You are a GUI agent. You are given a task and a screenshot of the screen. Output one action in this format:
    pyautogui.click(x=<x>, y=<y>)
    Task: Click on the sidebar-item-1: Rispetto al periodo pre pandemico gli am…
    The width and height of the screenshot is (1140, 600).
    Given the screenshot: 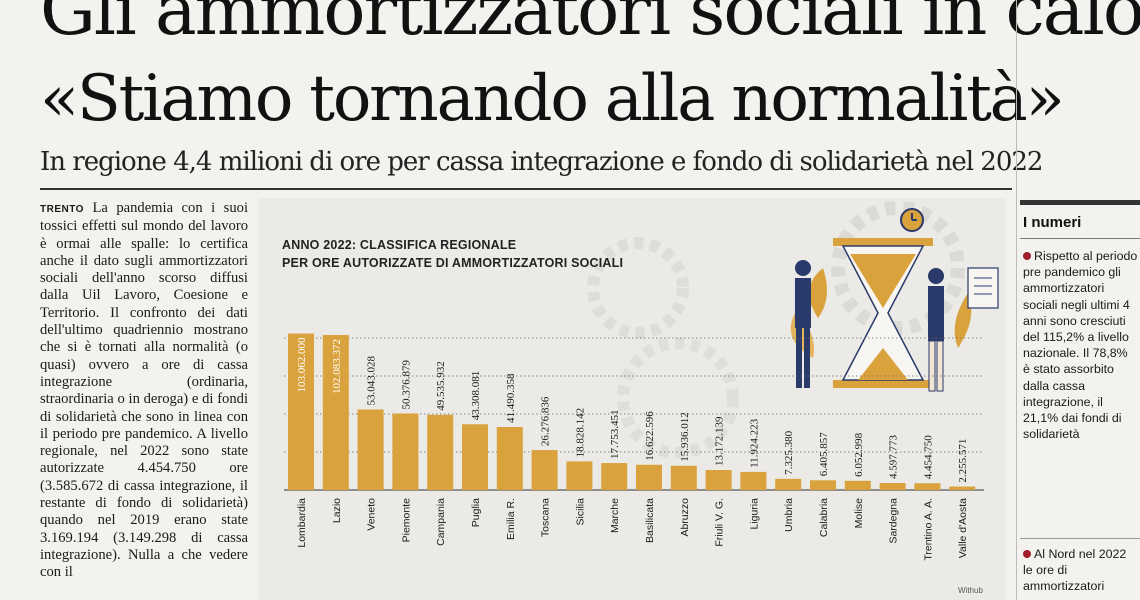 What is the action you would take?
    pyautogui.click(x=1080, y=345)
    